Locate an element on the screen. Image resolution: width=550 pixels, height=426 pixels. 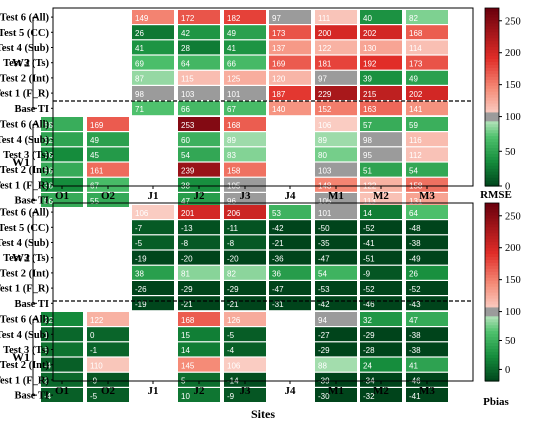
cell-value: 58 is located at coordinates (48, 125).